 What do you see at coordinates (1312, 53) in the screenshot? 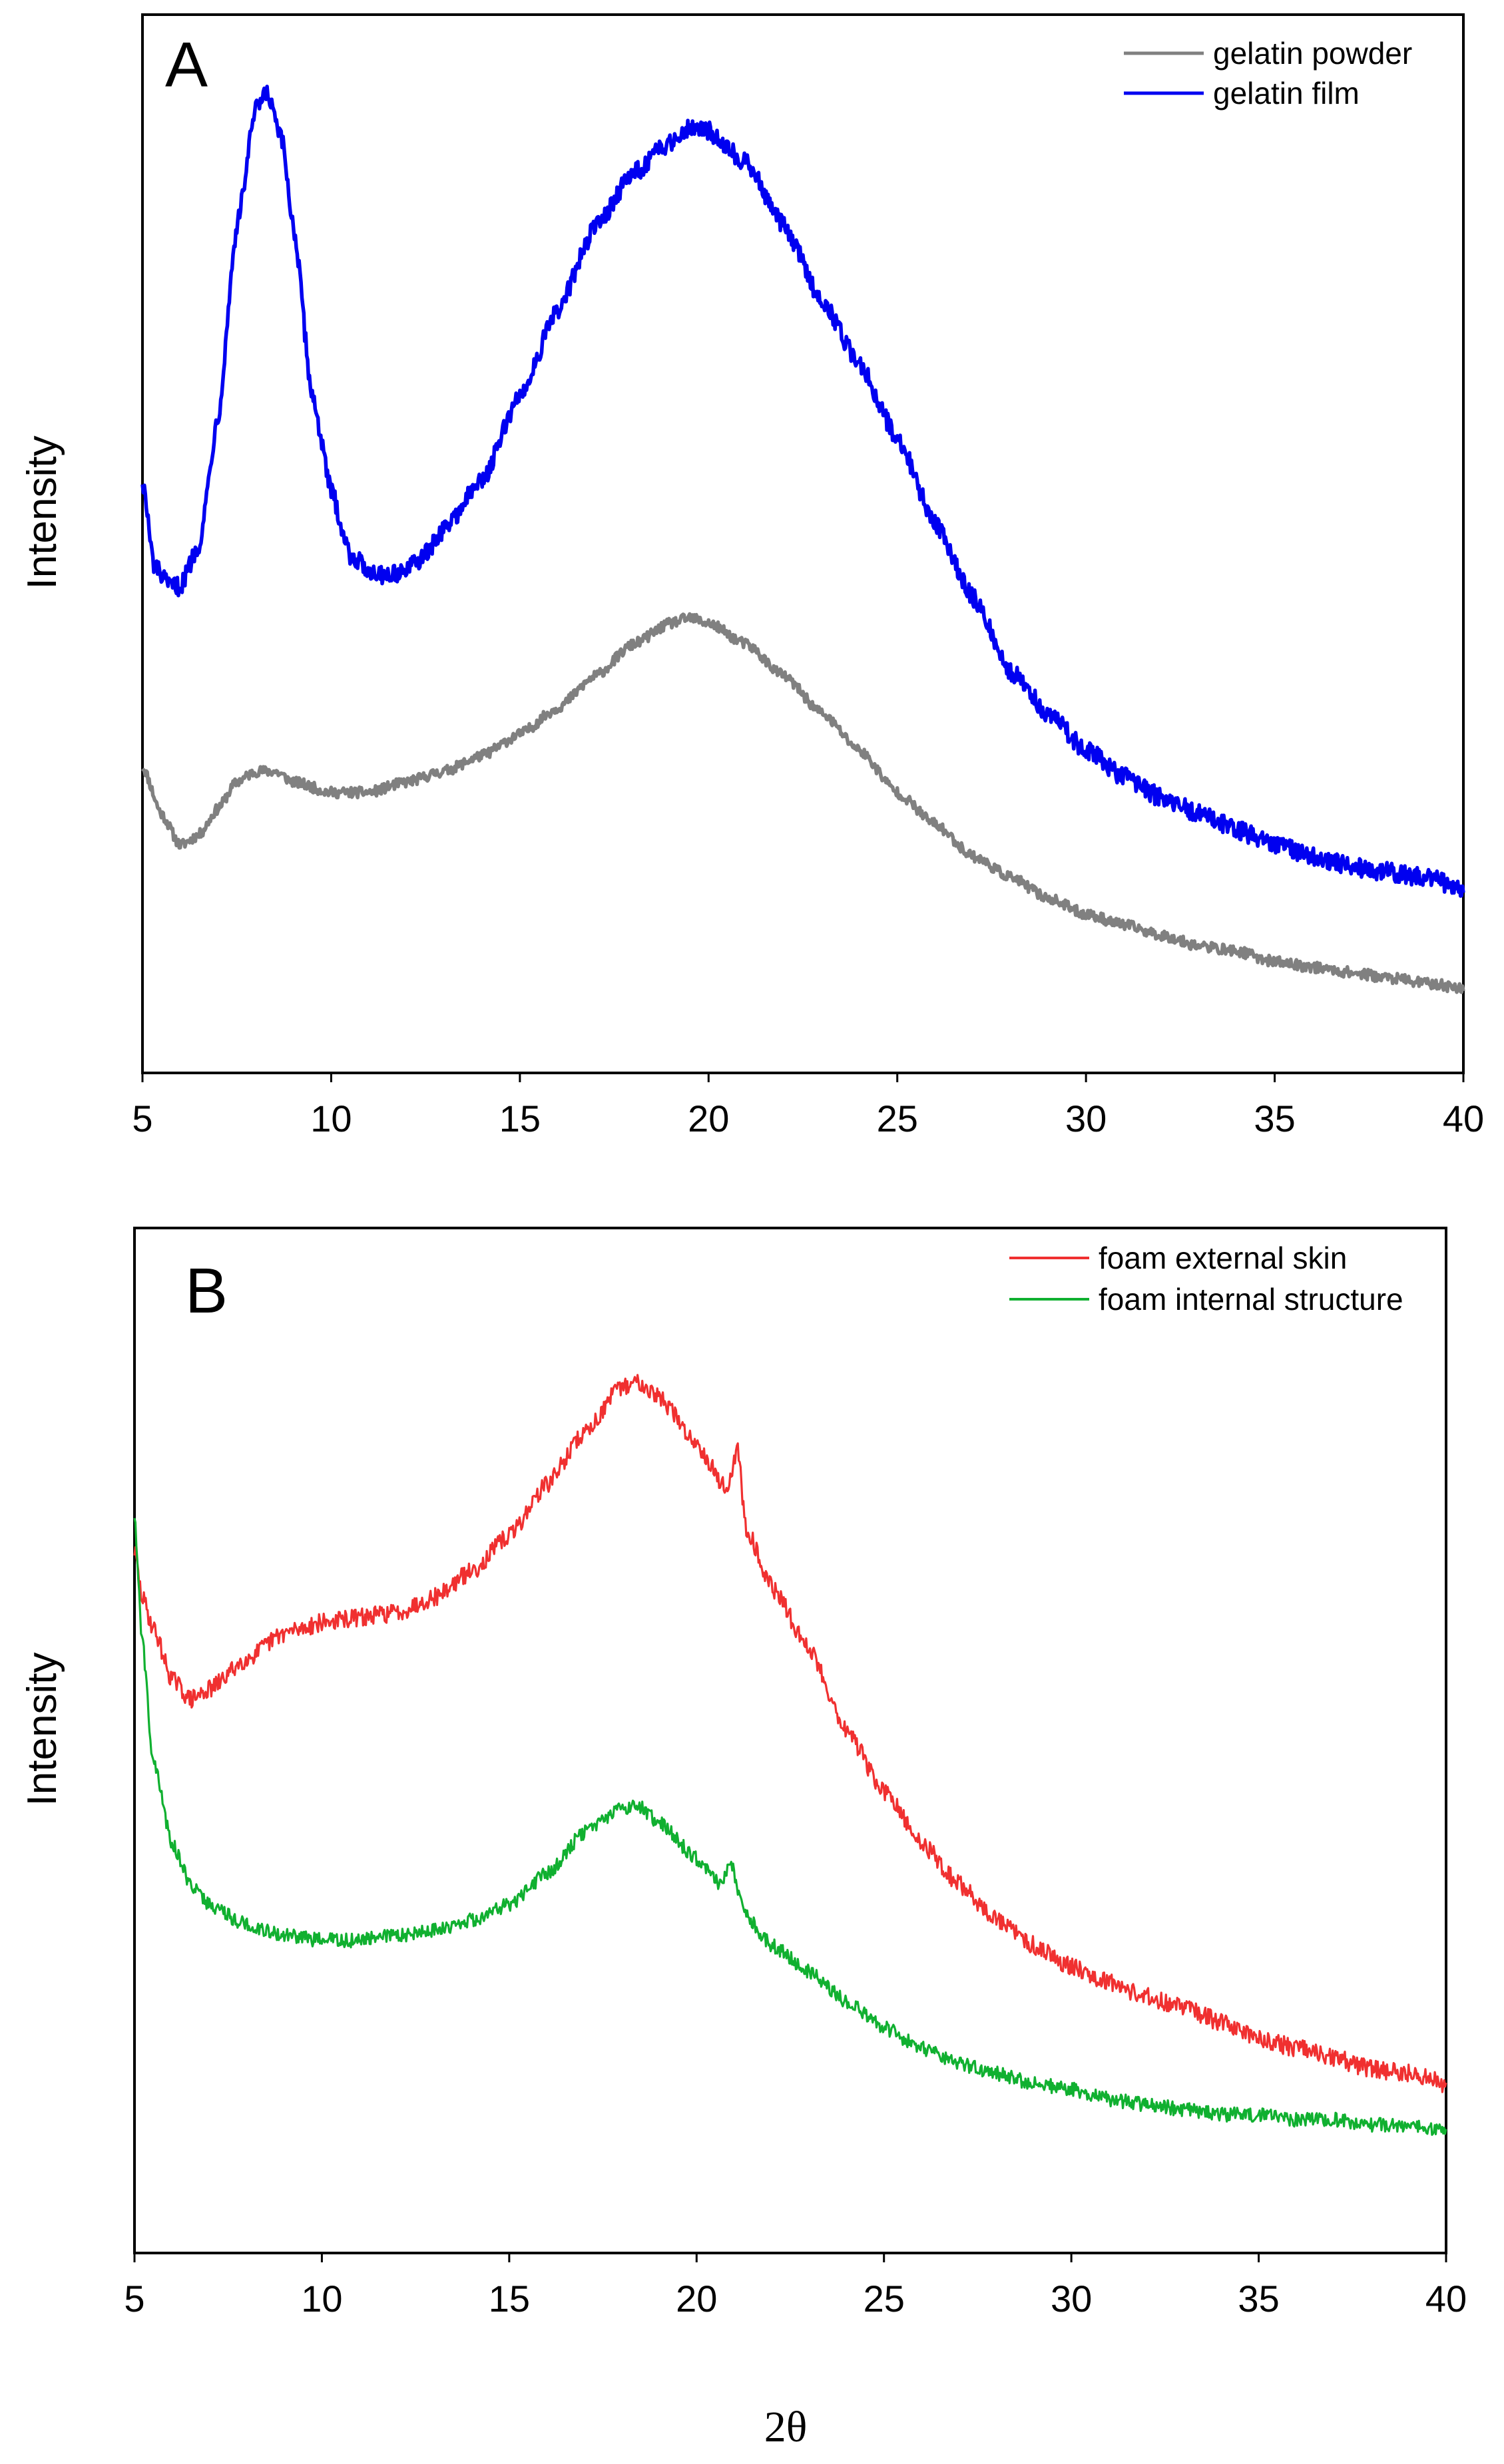
I see `legend-label-gelatin-powder: gelatin powder` at bounding box center [1312, 53].